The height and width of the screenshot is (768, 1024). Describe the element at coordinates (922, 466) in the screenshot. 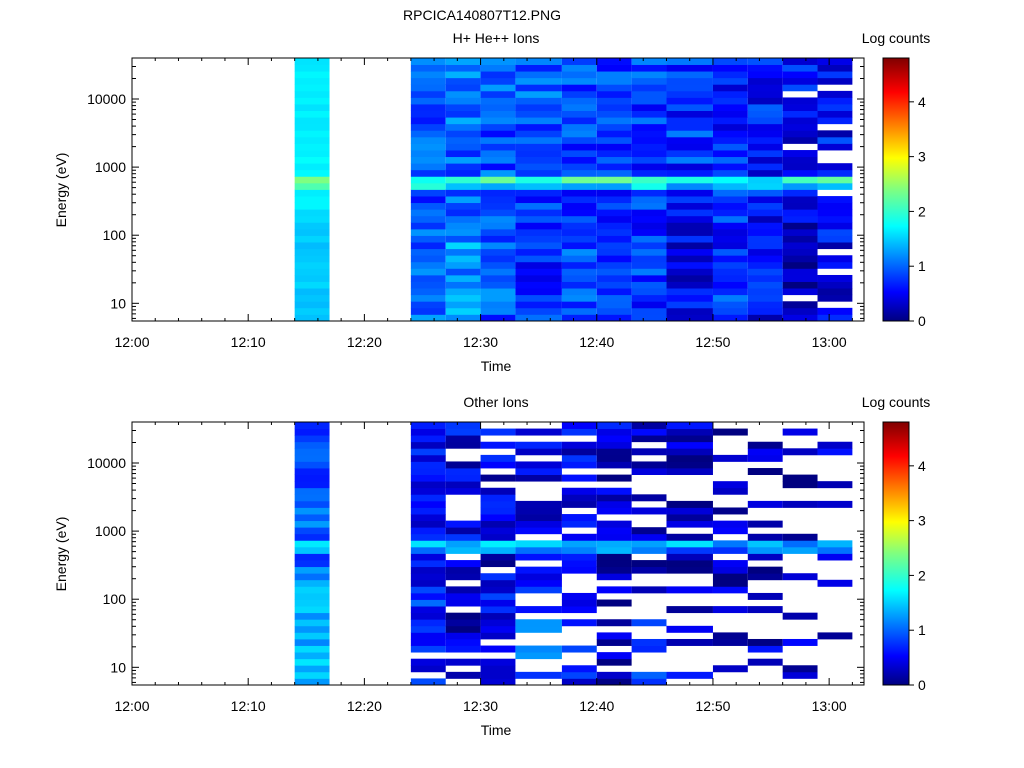

I see `colorbar-tick-label: 4` at that location.